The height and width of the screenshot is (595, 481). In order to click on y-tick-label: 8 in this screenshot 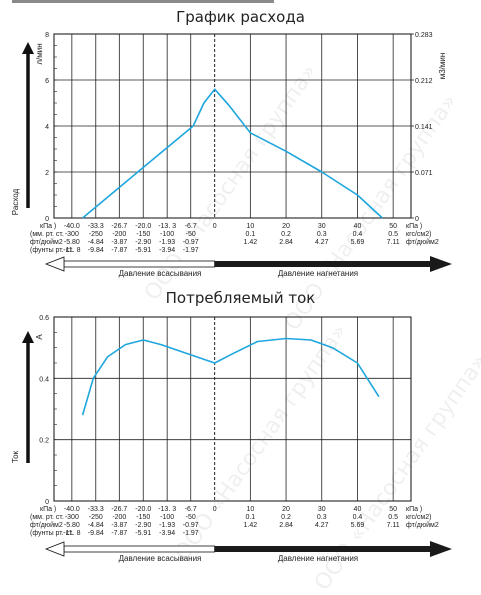, I will do `click(47, 35)`.